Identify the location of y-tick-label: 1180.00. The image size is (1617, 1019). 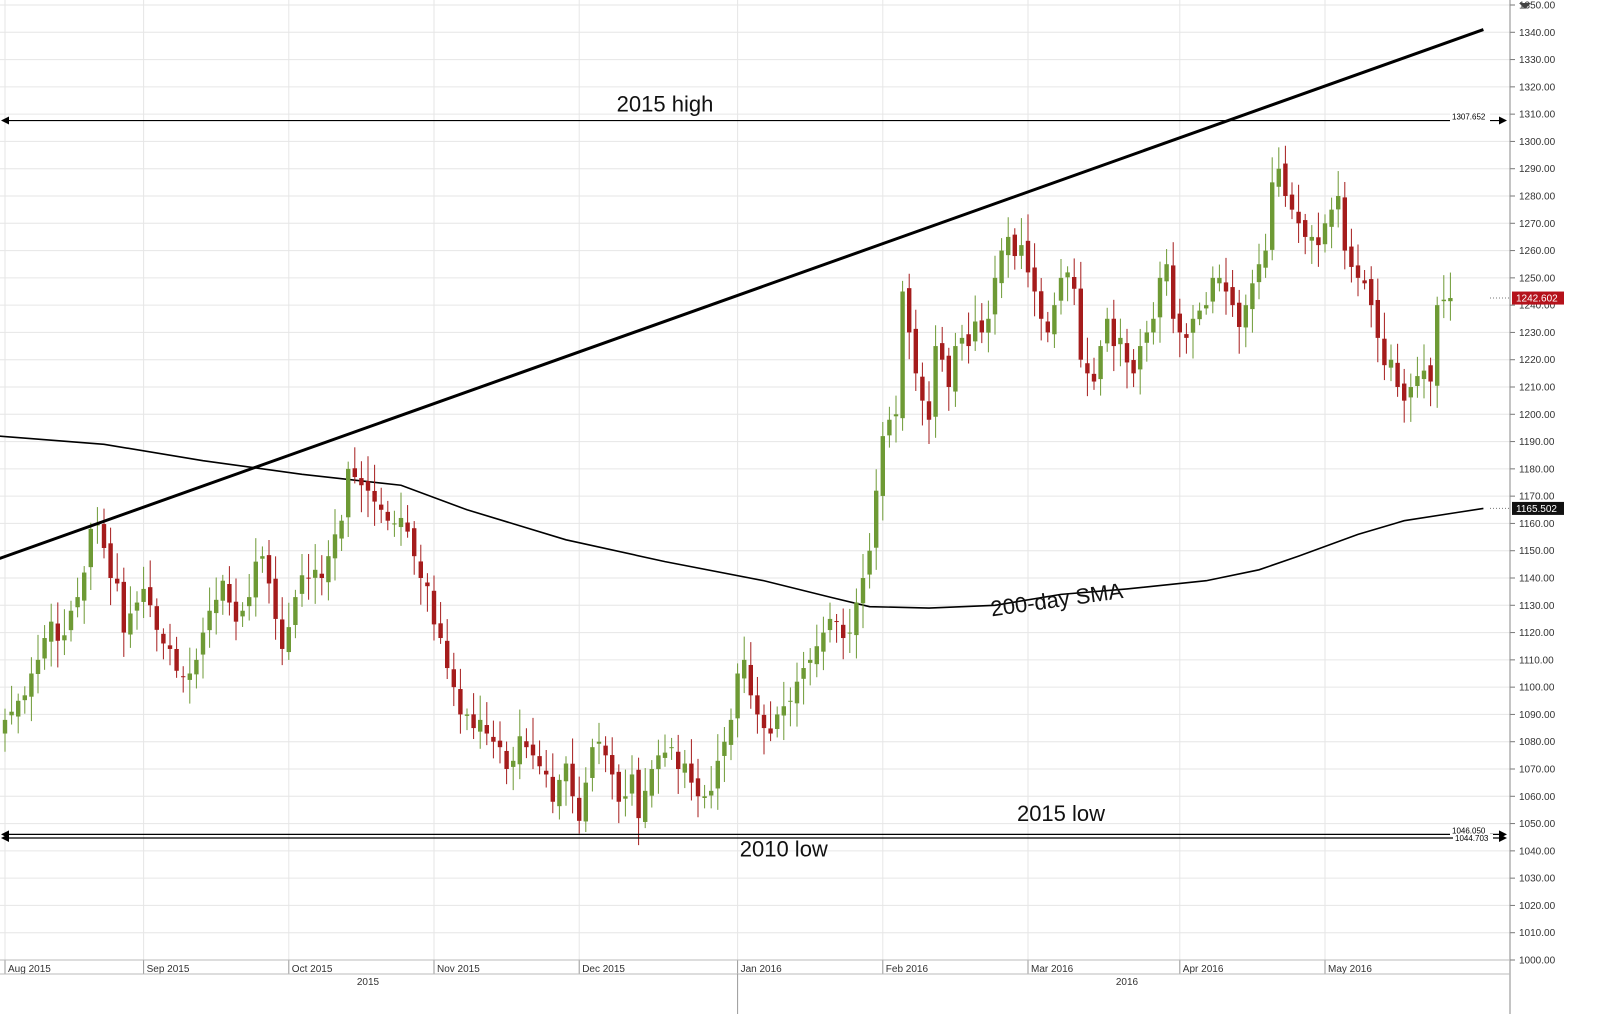
(1537, 469).